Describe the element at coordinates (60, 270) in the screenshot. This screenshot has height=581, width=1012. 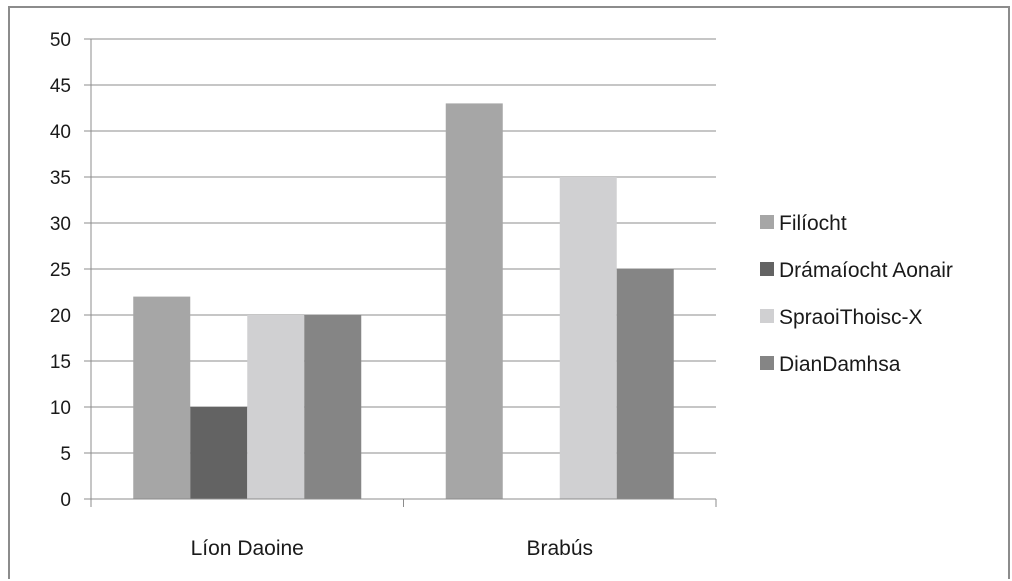
I see `y-tick-label: 25` at that location.